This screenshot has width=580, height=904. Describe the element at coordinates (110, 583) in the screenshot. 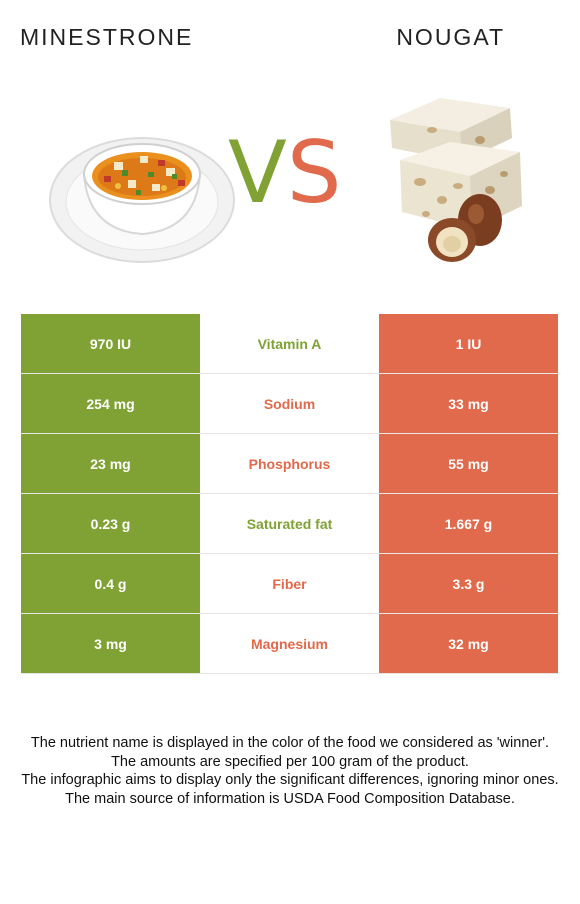

I see `minestrone-value: 0.4 g` at that location.